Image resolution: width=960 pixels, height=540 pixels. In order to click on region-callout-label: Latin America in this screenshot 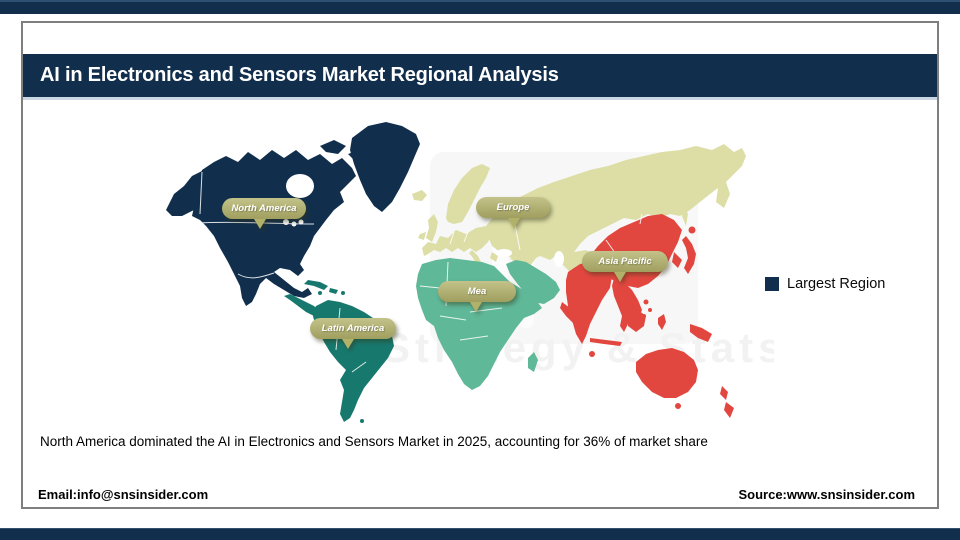, I will do `click(353, 328)`.